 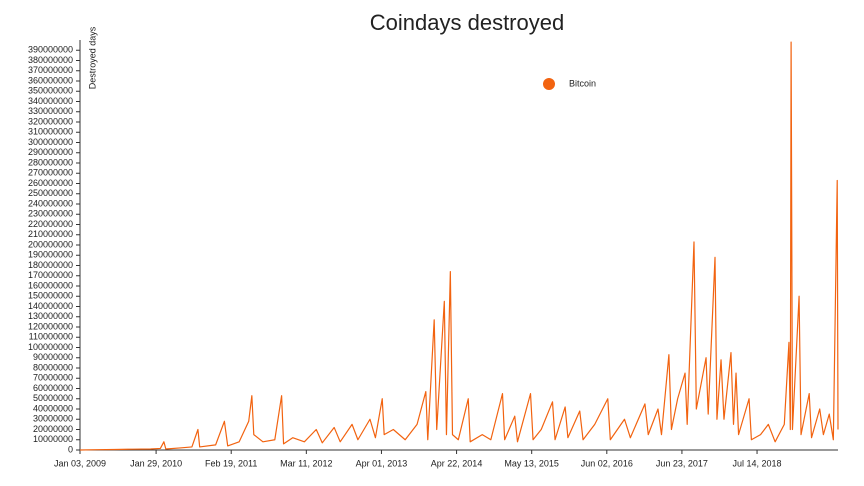 I want to click on y-tick-label: 60000000, so click(x=53, y=388).